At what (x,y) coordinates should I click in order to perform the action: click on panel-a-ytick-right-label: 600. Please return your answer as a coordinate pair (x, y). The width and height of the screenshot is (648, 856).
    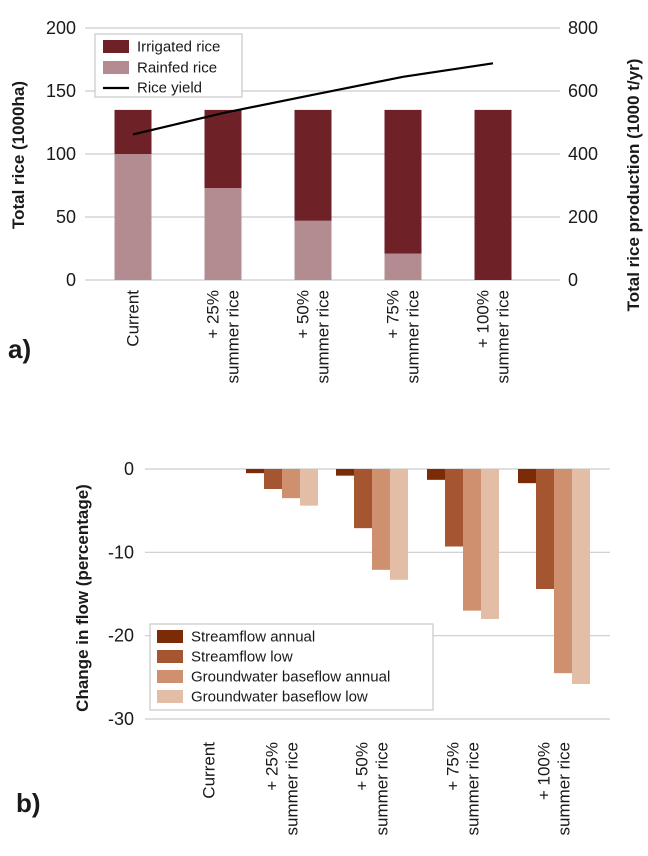
    Looking at the image, I should click on (583, 91).